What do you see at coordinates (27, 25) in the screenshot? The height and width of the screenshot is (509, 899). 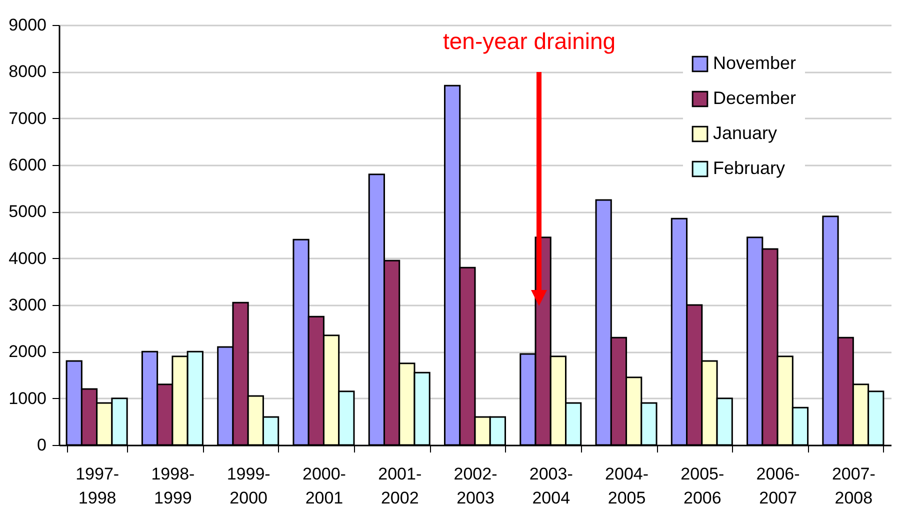 I see `y-tick-label: 9000` at bounding box center [27, 25].